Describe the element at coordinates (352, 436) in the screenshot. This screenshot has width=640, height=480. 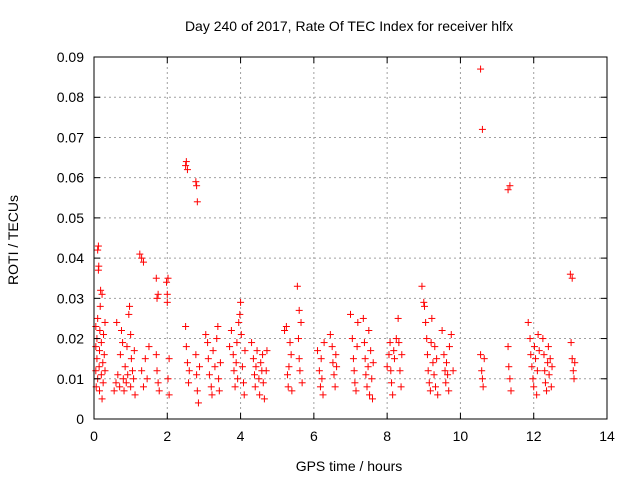
I see `x-tick-labels: 0 2 4 6 8 10 12 14` at that location.